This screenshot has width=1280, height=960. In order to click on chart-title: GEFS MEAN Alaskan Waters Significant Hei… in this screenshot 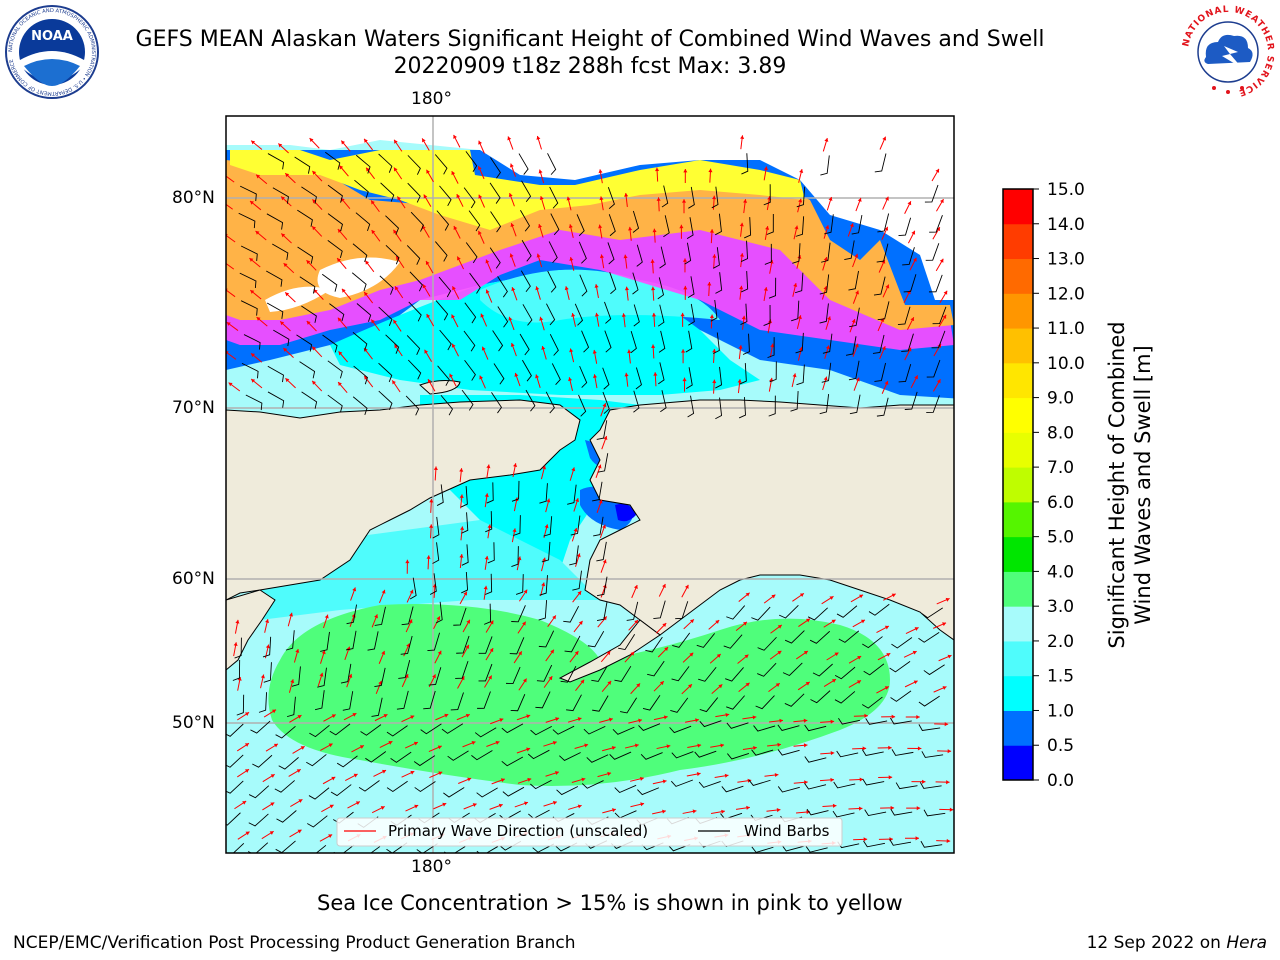, I will do `click(590, 39)`.